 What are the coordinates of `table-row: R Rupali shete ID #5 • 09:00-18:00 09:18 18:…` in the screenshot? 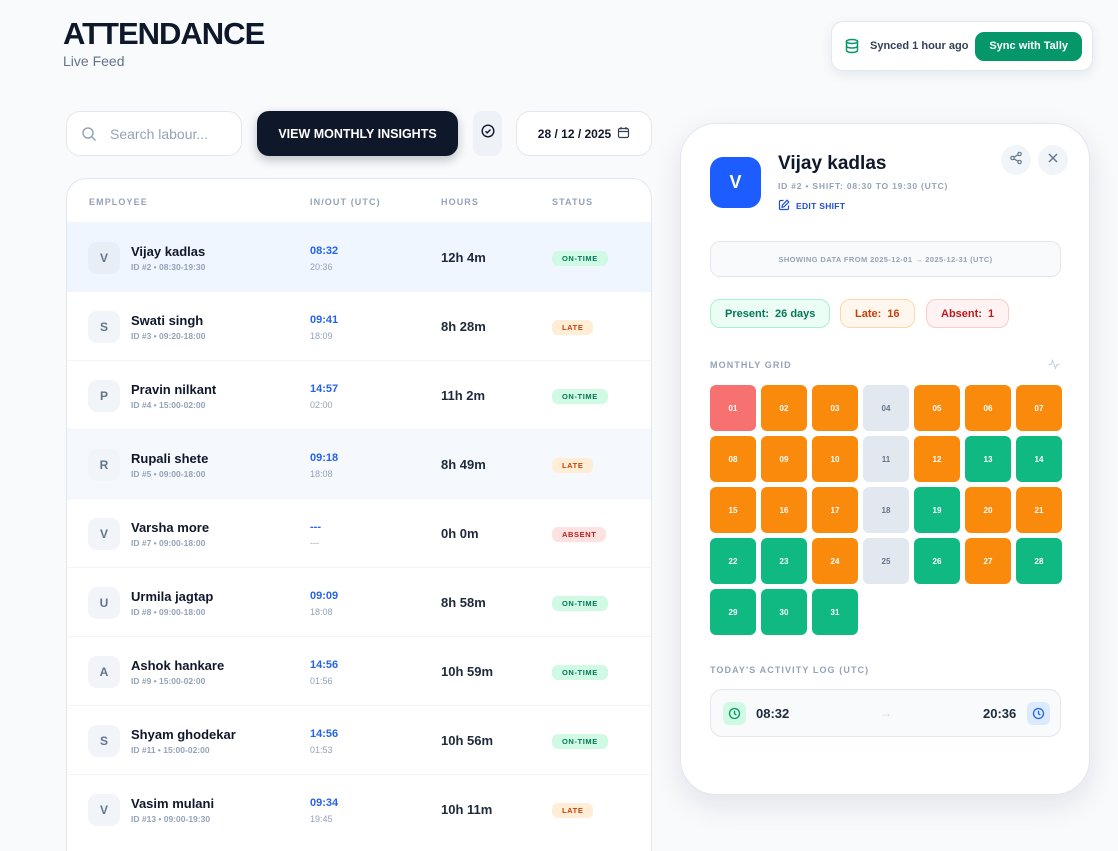 It's located at (359, 463).